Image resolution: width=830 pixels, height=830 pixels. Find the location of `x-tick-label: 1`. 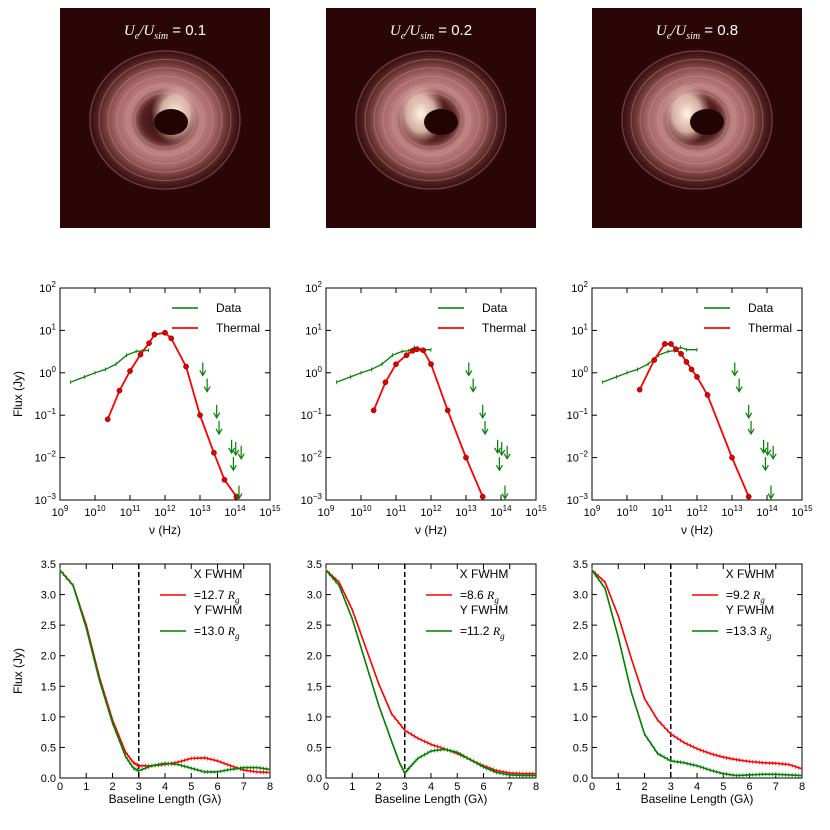

x-tick-label: 1 is located at coordinates (618, 787).